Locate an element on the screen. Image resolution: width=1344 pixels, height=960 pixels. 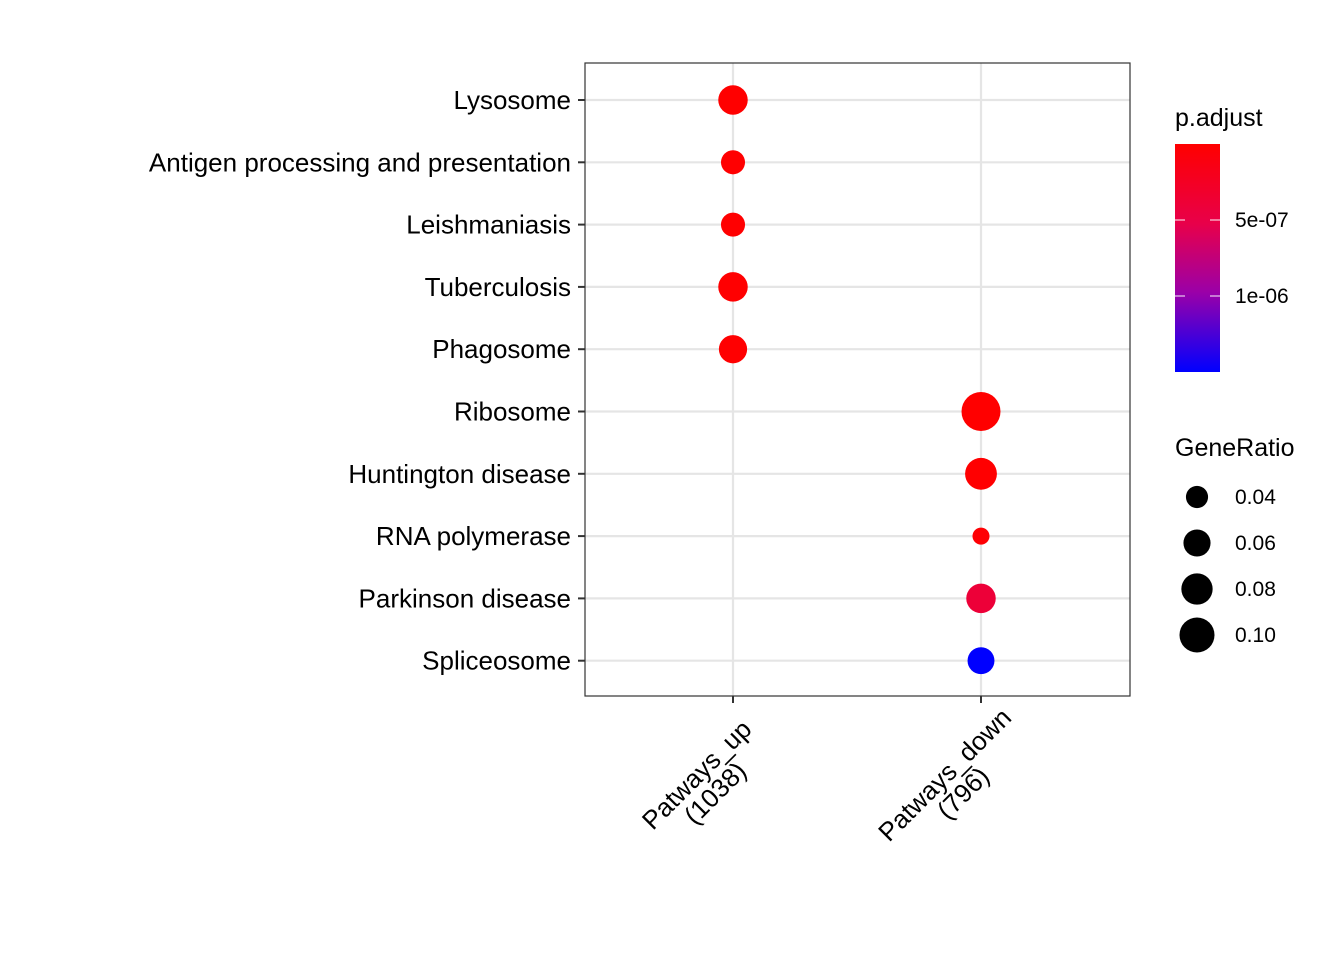
y-tick-label: Lysosome is located at coordinates (512, 100).